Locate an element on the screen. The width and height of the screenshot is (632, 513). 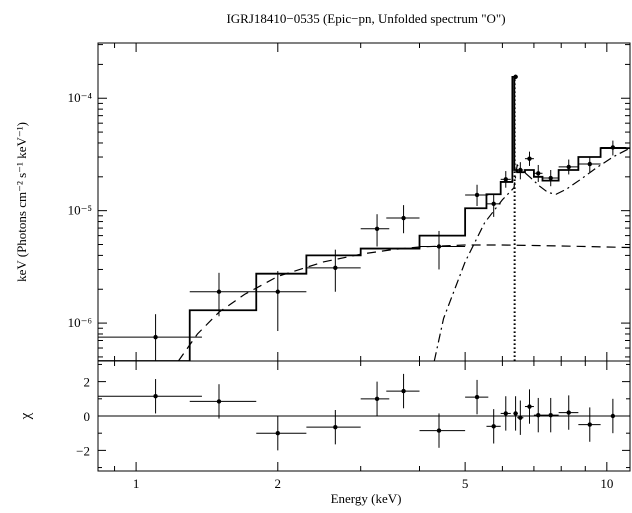
bottom-ytick-label: 0 is located at coordinates (87, 416).